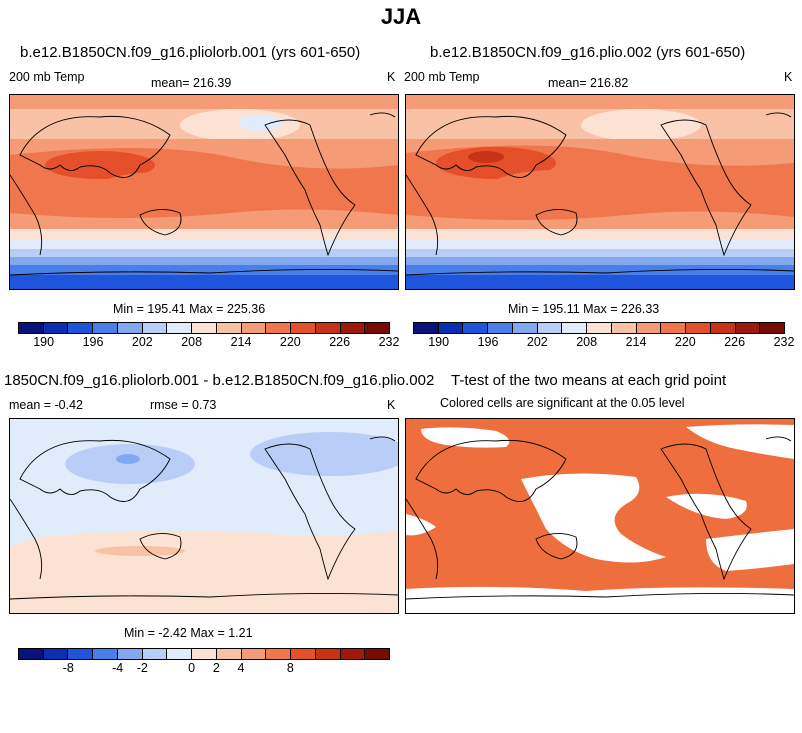 Image resolution: width=802 pixels, height=733 pixels. I want to click on panel2-min-max: Min = 195.11 Max = 226.33, so click(584, 309).